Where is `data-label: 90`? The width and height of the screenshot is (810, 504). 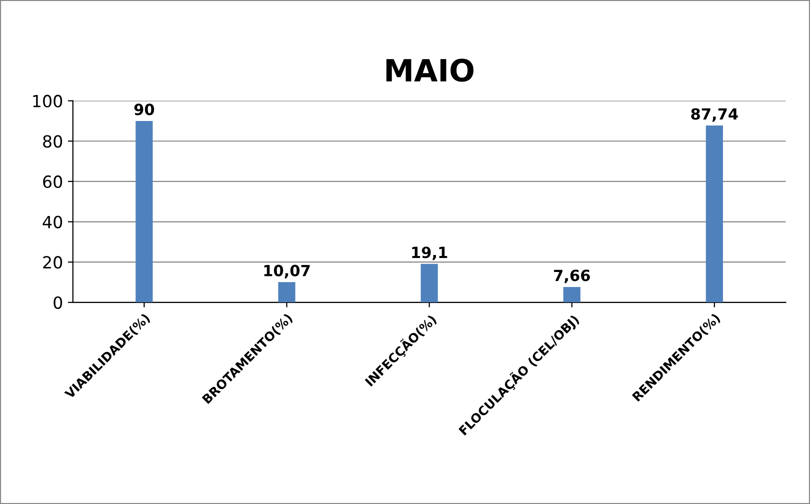
data-label: 90 is located at coordinates (144, 110).